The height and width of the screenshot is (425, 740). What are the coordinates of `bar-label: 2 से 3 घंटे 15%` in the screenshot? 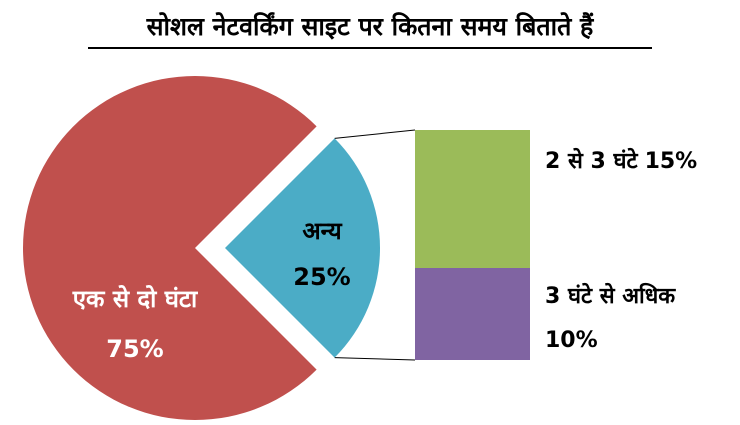 It's located at (621, 160).